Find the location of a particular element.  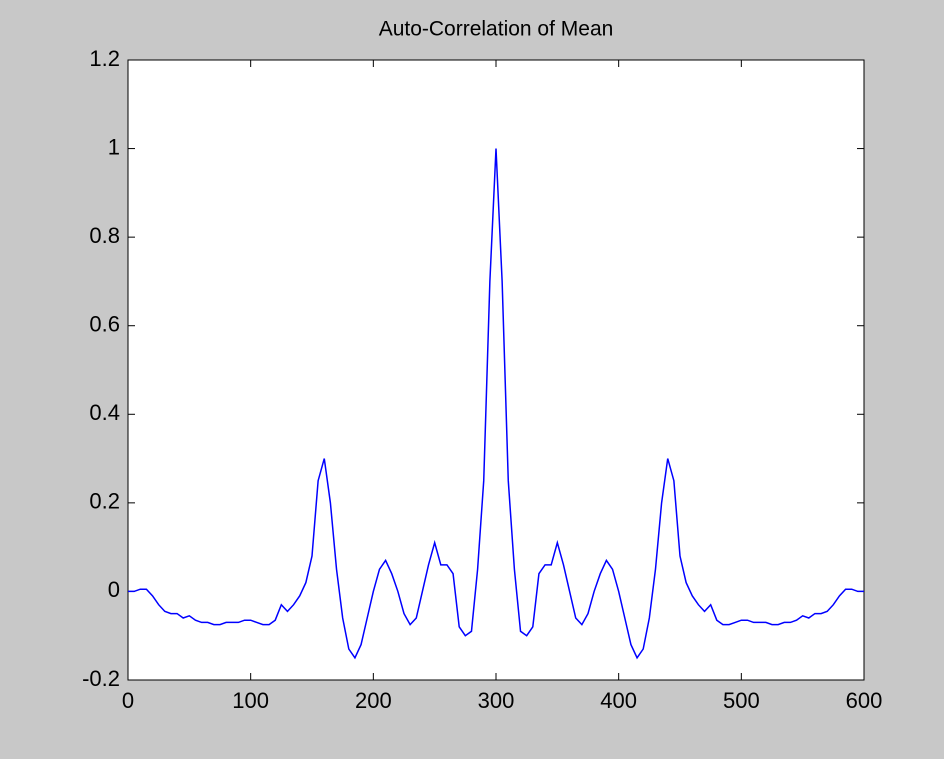

y-tick-label: 1 is located at coordinates (114, 146).